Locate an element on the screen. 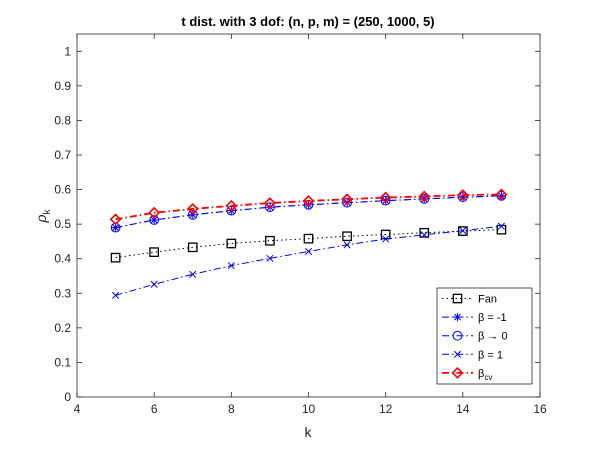  x-axis-label: k is located at coordinates (309, 432).